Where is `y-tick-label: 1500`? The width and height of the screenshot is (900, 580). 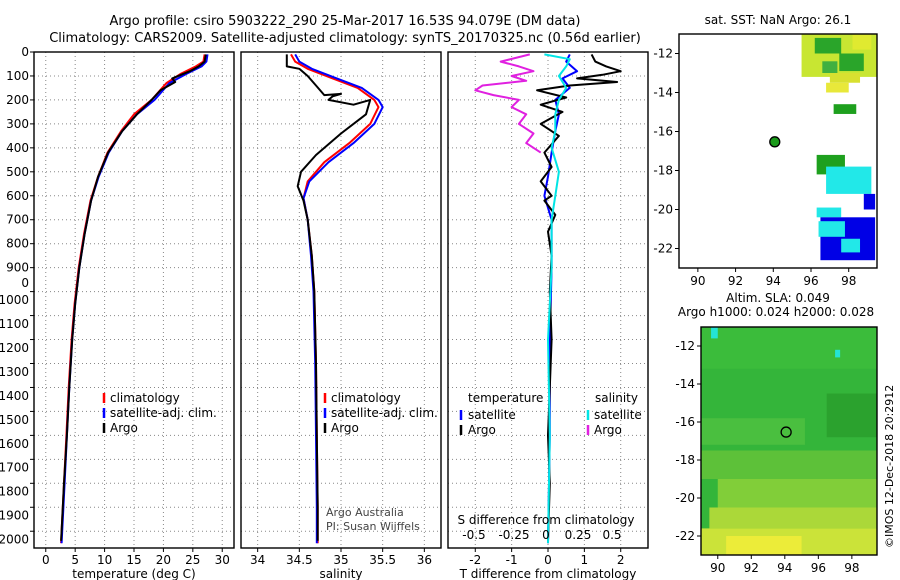 y-tick-label: 1500 is located at coordinates (14, 420).